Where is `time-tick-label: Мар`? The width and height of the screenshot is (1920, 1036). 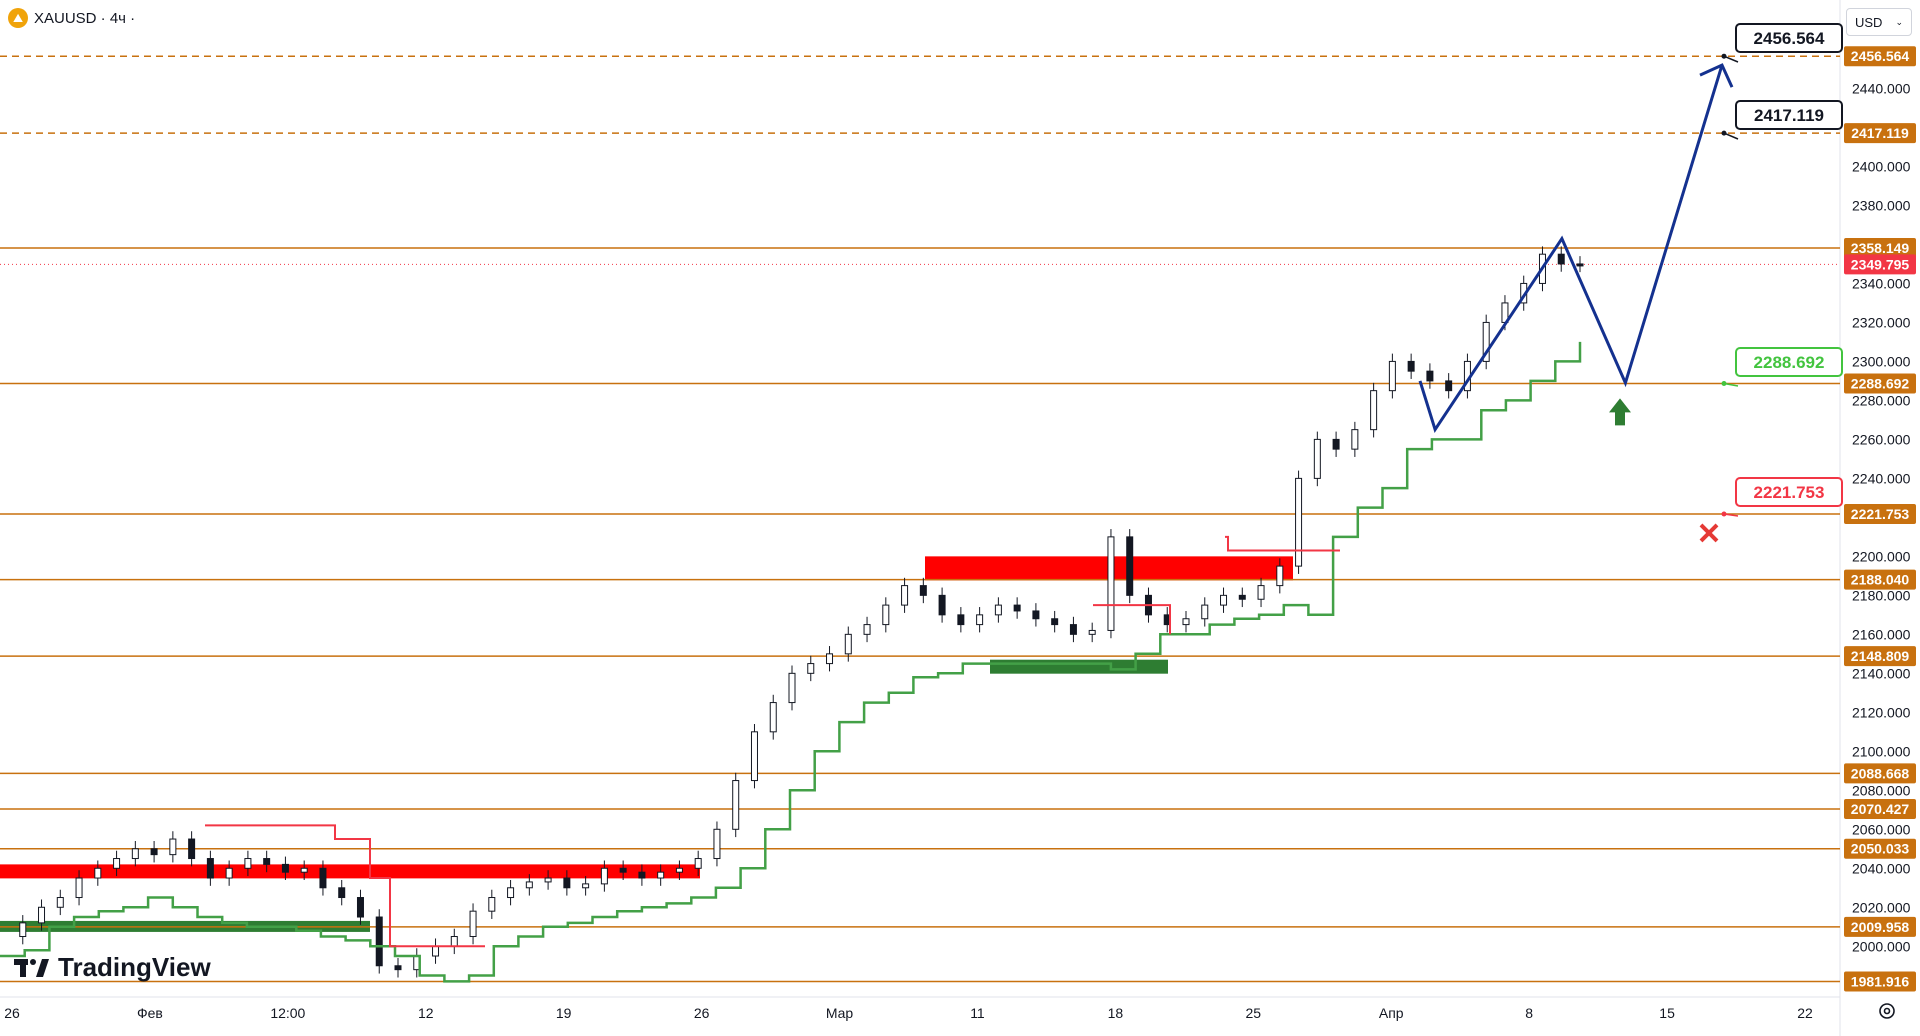
time-tick-label: Мар is located at coordinates (840, 1013).